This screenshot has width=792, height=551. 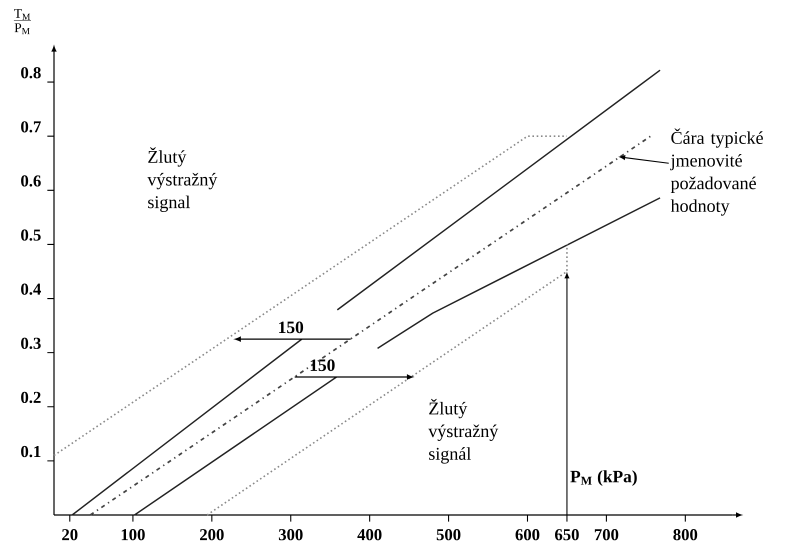 What do you see at coordinates (603, 478) in the screenshot?
I see `x-axis-title: P$_{M}$ (kPa)` at bounding box center [603, 478].